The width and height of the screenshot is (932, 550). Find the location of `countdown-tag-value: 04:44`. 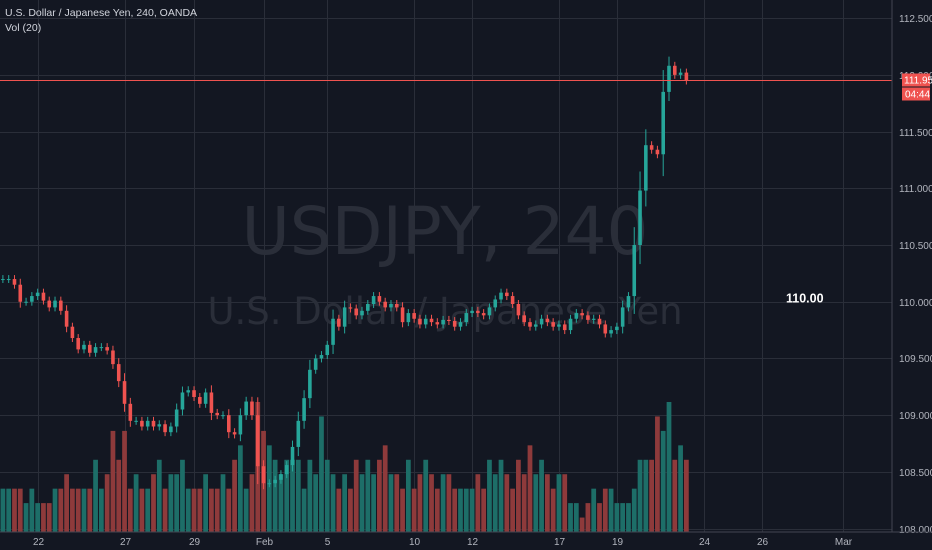

countdown-tag-value: 04:44 is located at coordinates (917, 95).